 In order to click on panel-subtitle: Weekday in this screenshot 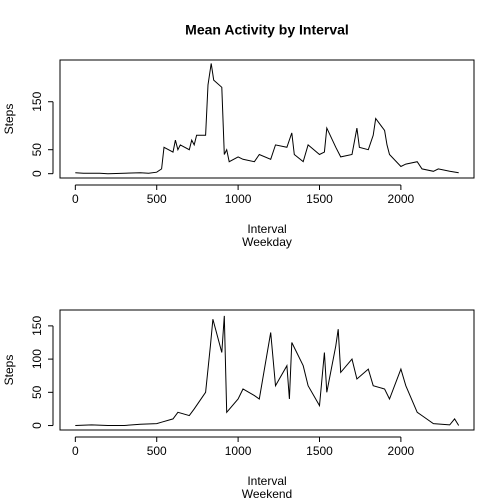, I will do `click(267, 242)`.